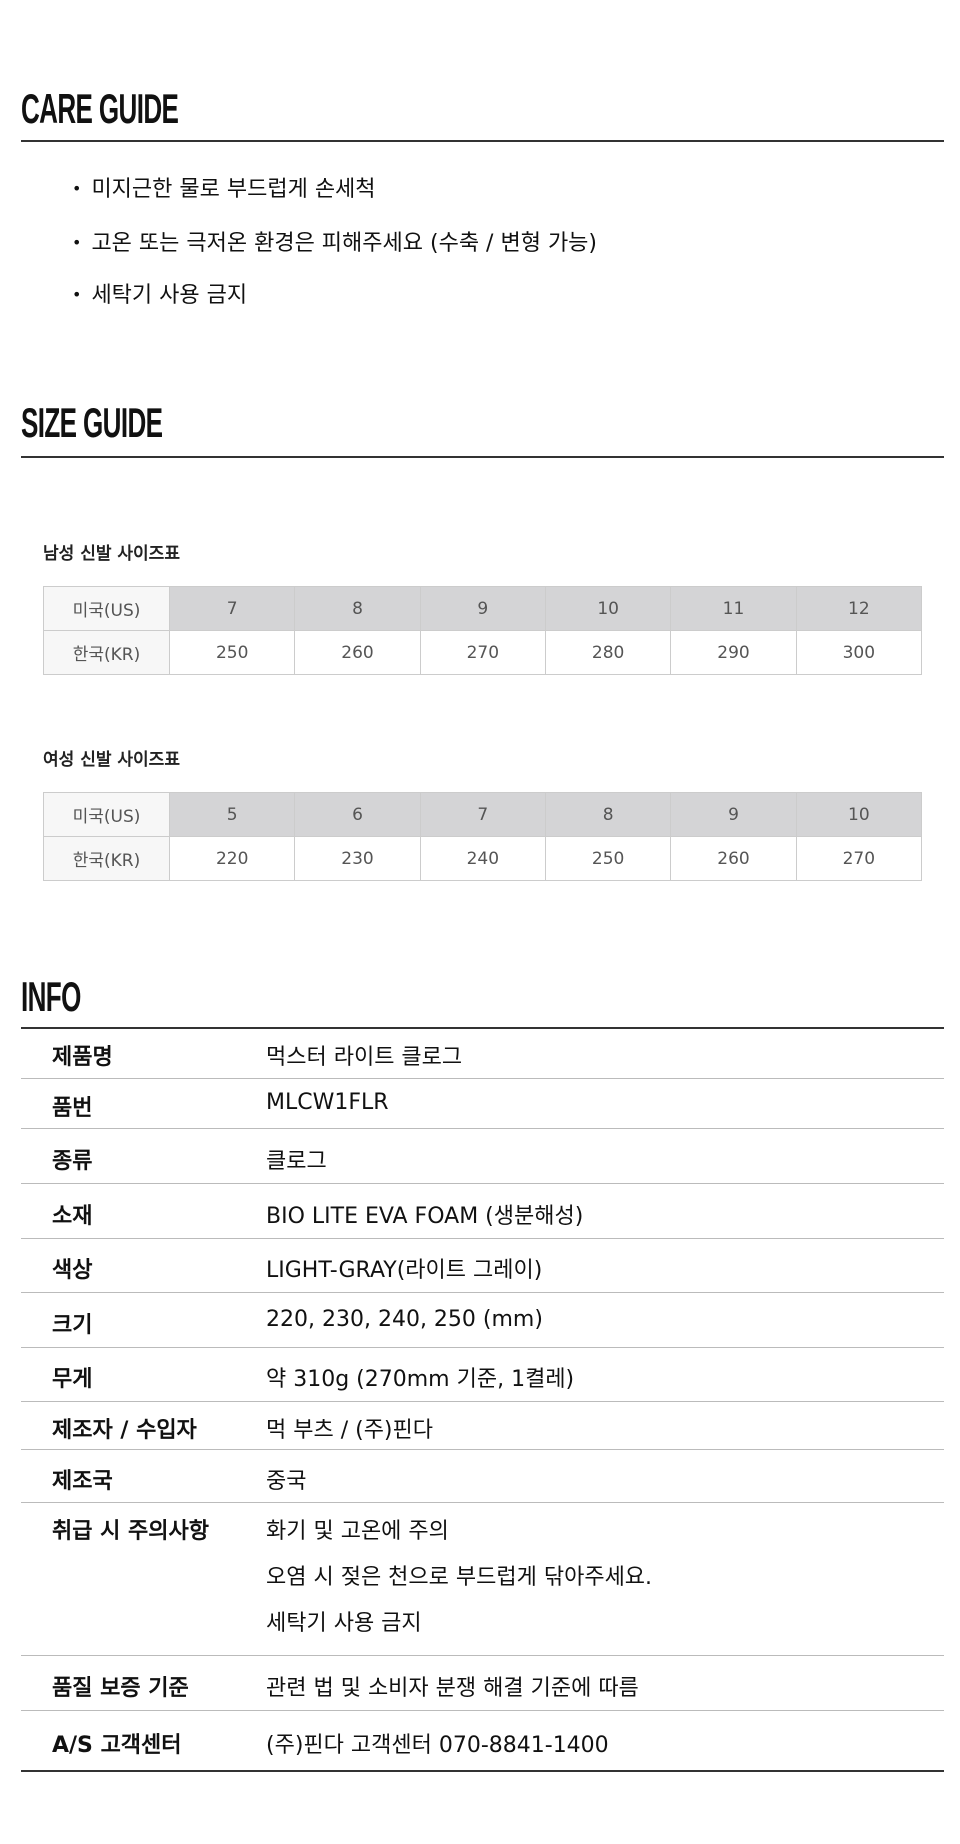  Describe the element at coordinates (482, 1053) in the screenshot. I see `info-row: 제품명 먹스터 라이트 클로그` at that location.